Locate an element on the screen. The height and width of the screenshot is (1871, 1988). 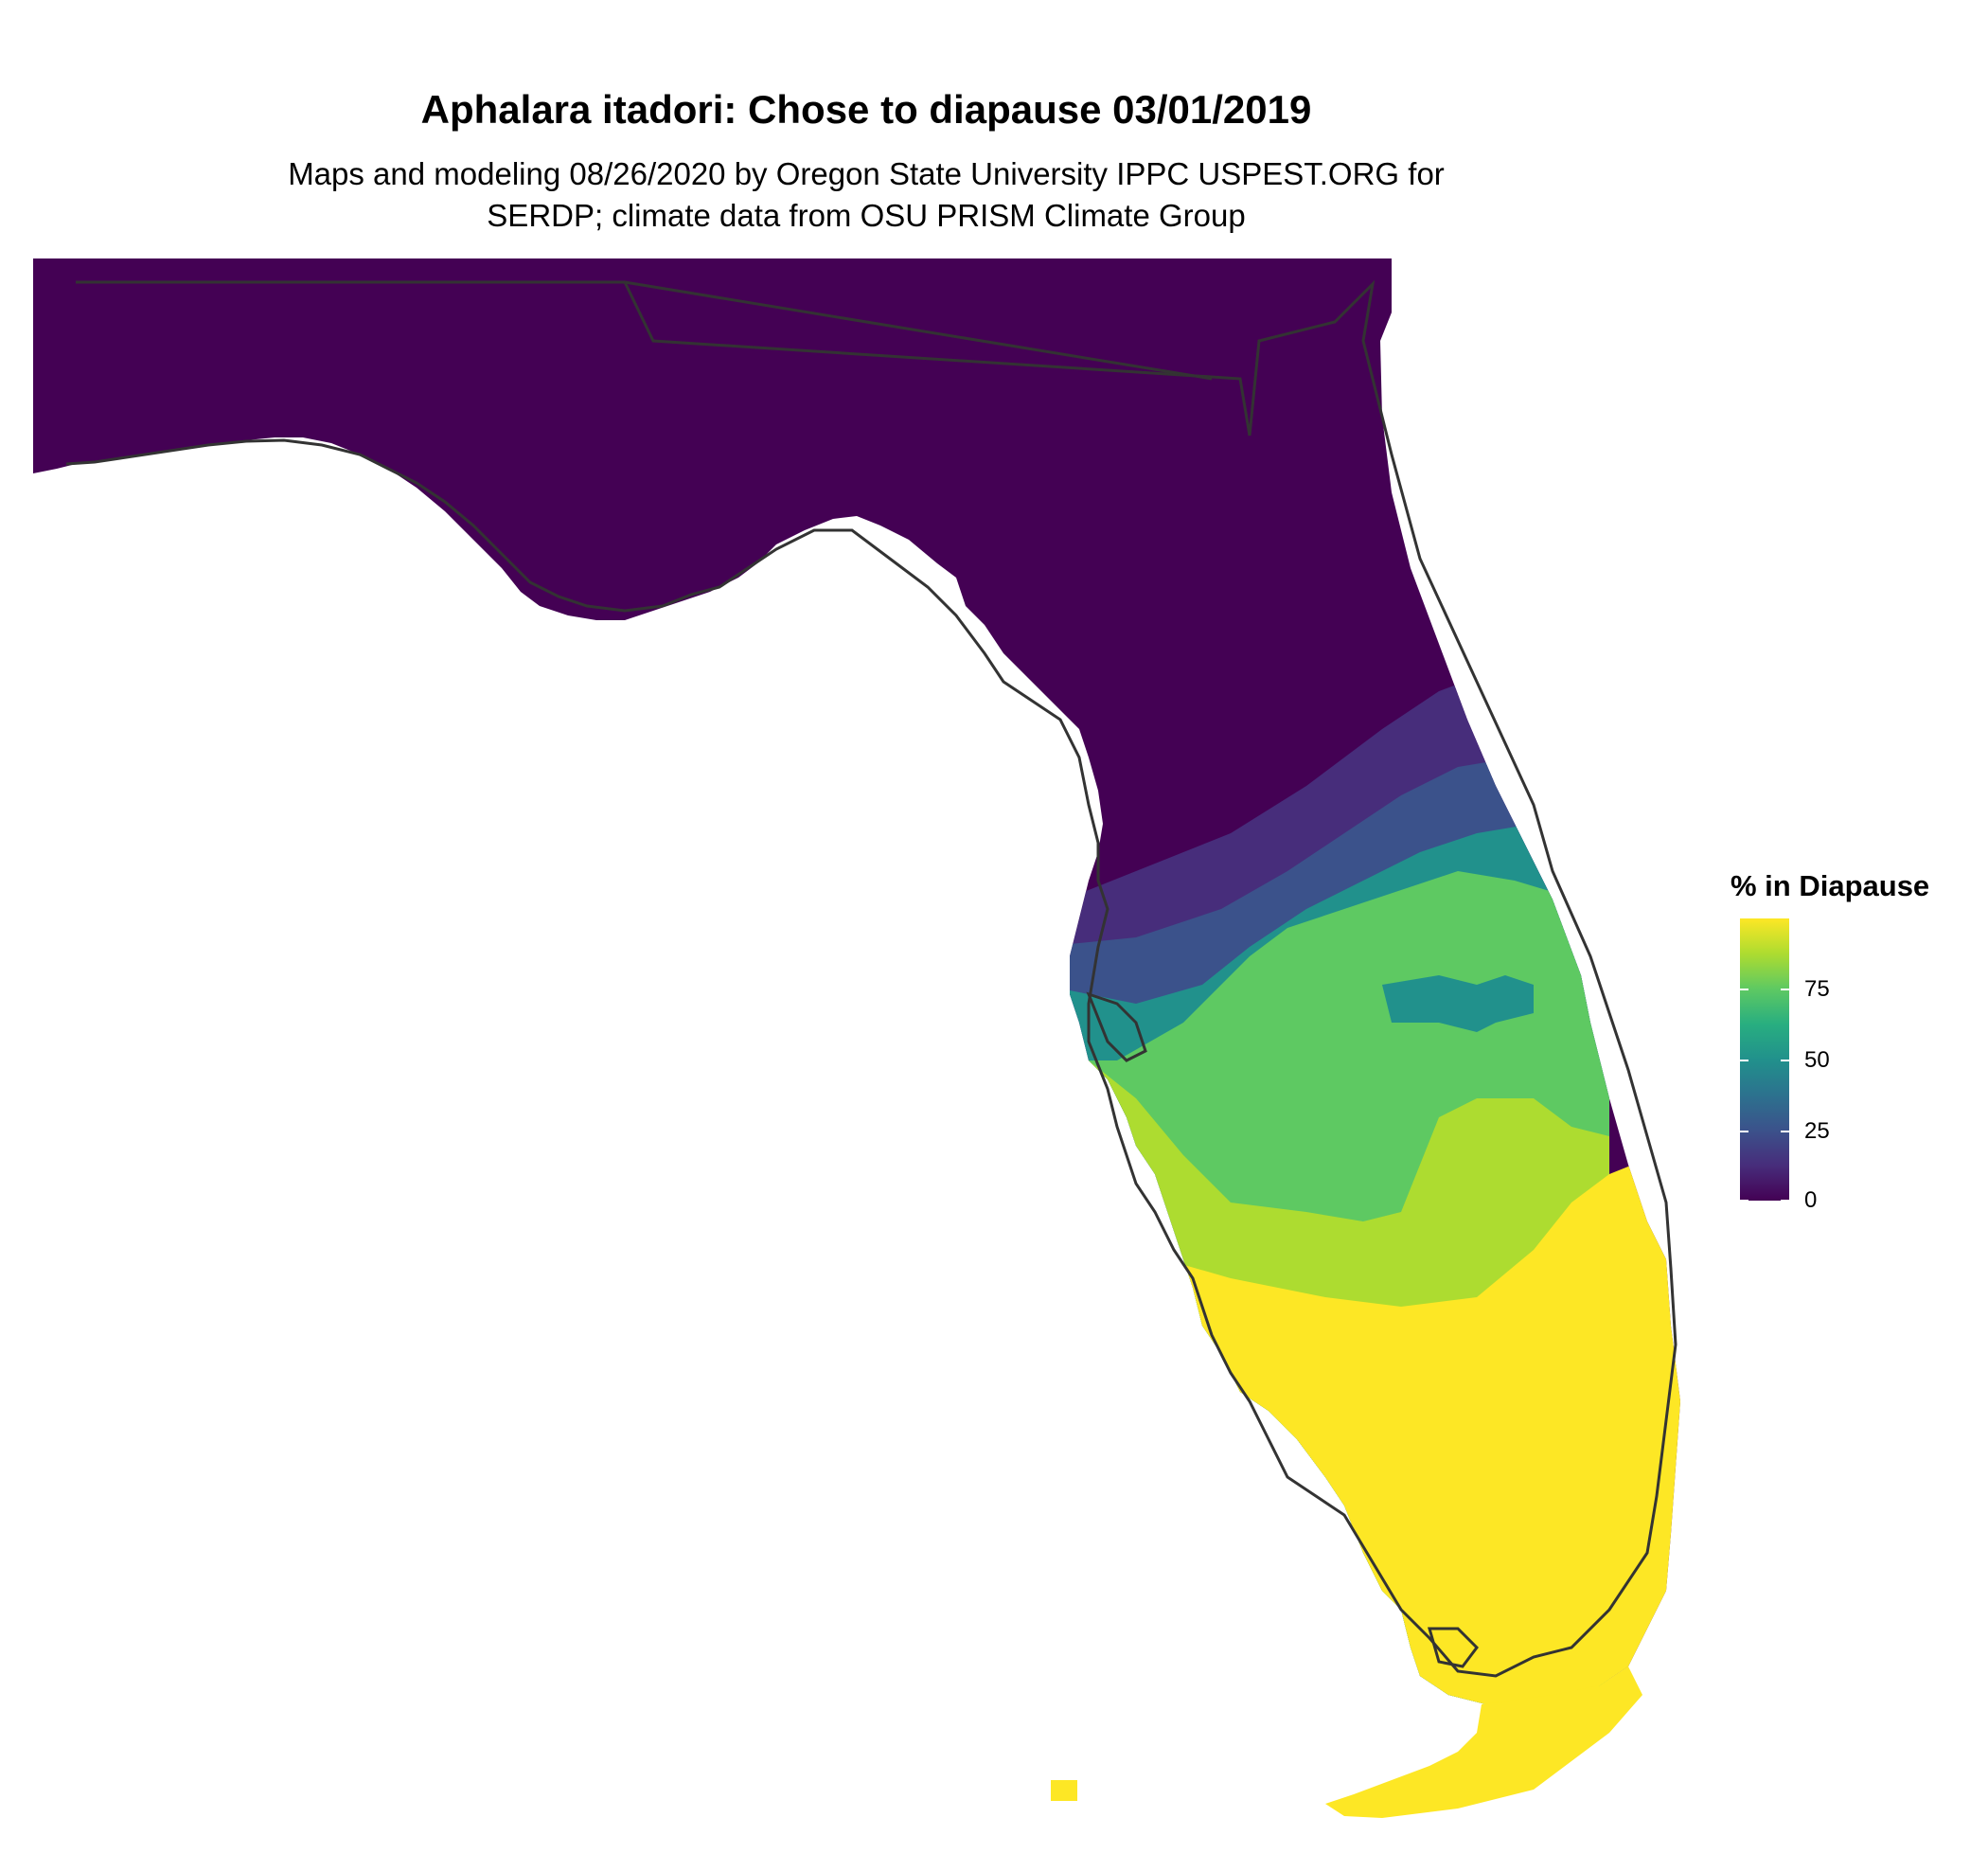
legend-label-75: 75 is located at coordinates (1817, 989).